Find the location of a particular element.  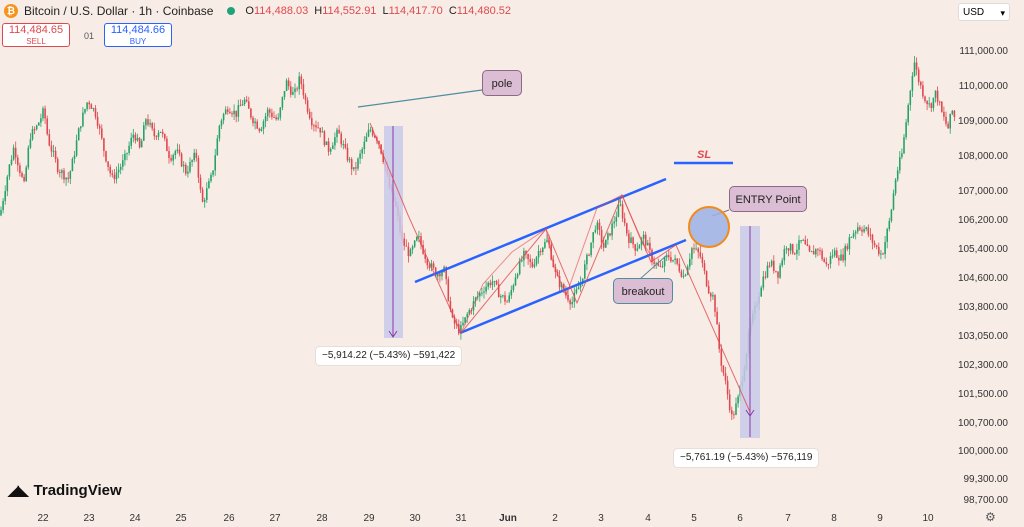

y-tick-label: 106,200.00 is located at coordinates (983, 220).